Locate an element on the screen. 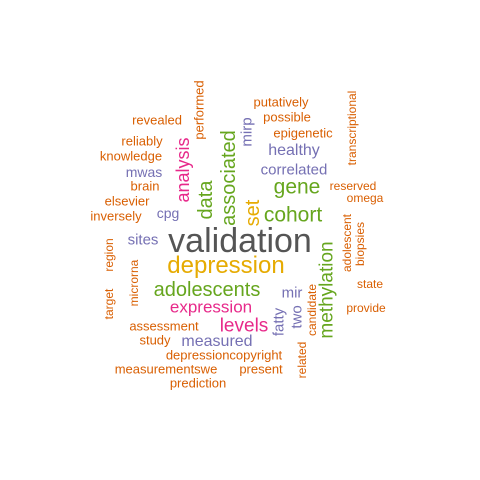 The image size is (480, 480). cloud-word-knowledge: knowledge is located at coordinates (131, 156).